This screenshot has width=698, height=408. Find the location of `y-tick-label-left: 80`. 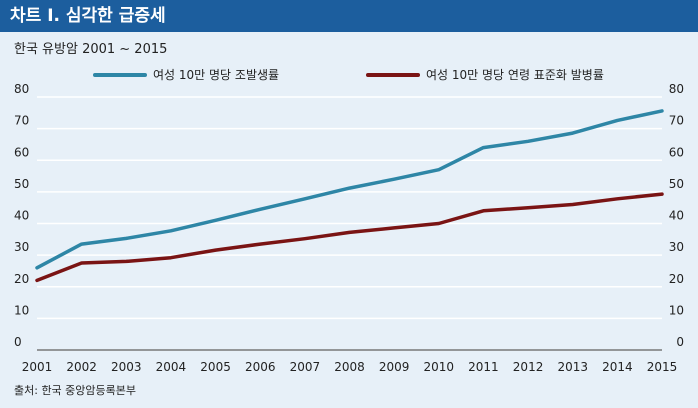

y-tick-label-left: 80 is located at coordinates (21, 89).